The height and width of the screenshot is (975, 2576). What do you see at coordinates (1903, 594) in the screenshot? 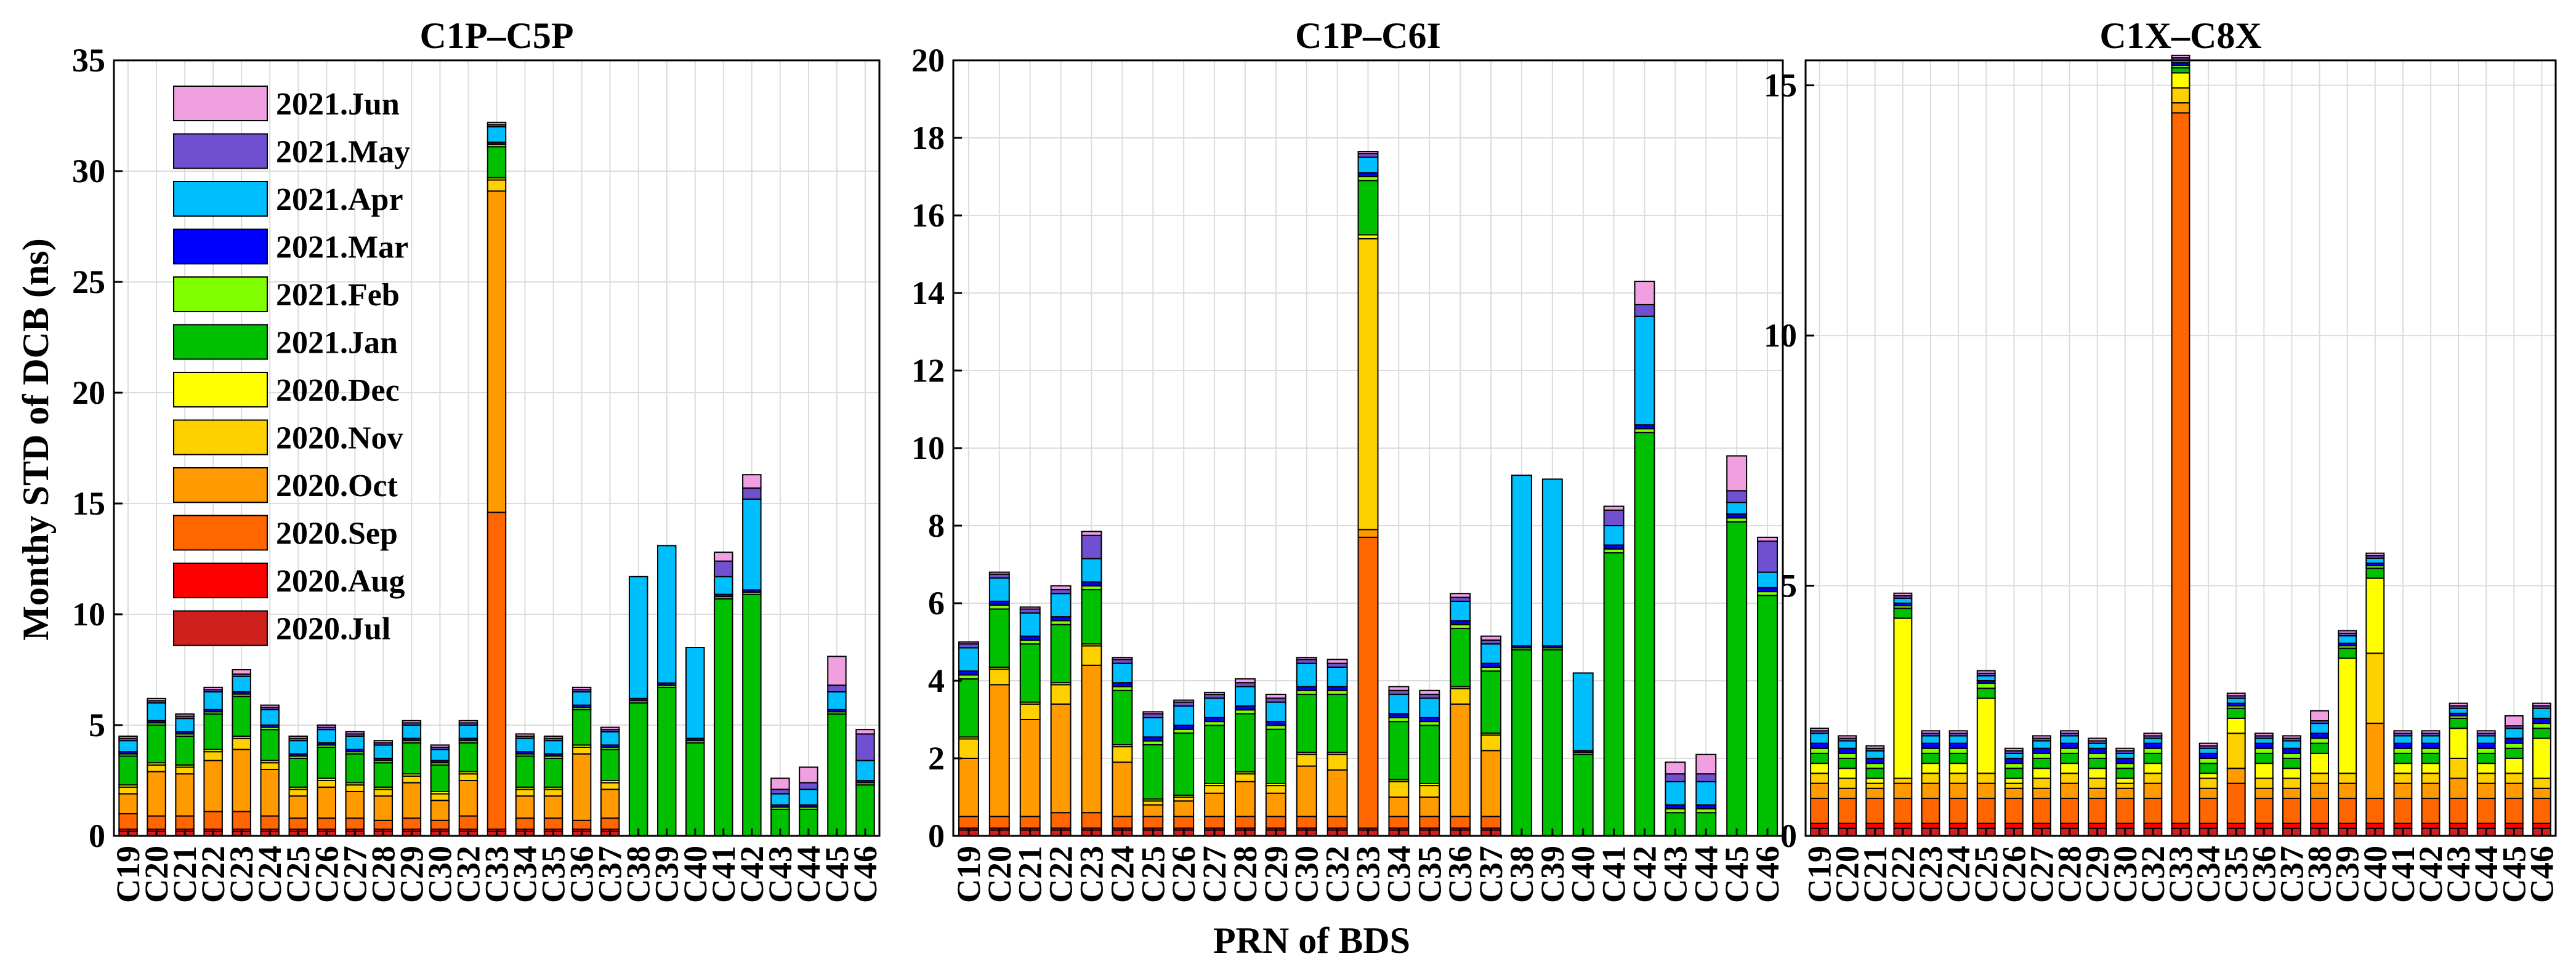
I see `bar-segment: C22 2021.Jun: 0.05` at bounding box center [1903, 594].